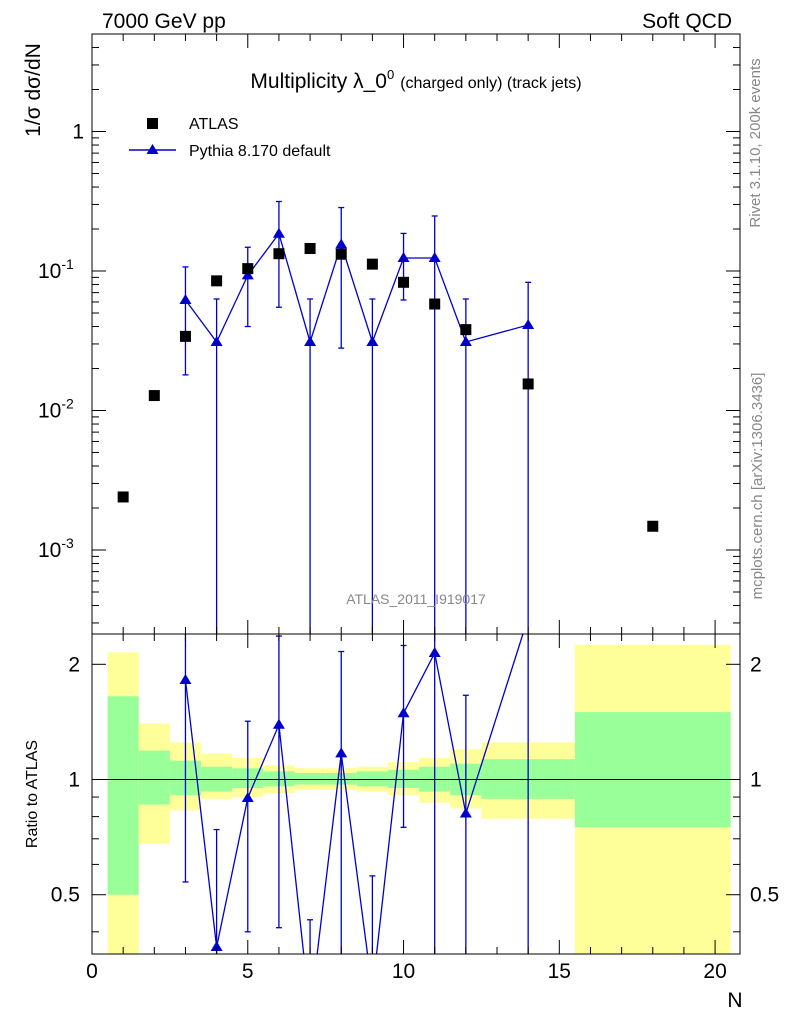 Image resolution: width=786 pixels, height=1024 pixels. Describe the element at coordinates (714, 971) in the screenshot. I see `x-tick-label: 20` at that location.